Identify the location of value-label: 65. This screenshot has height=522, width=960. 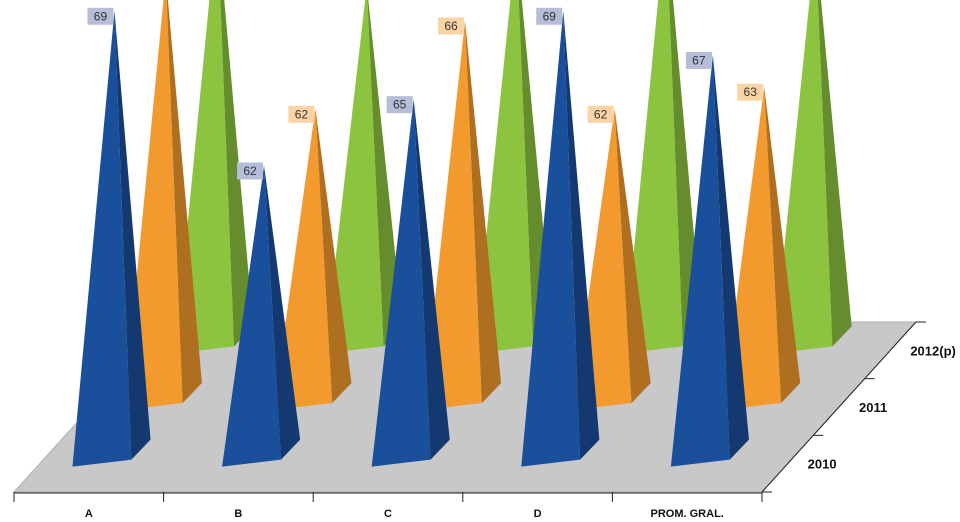
(400, 105).